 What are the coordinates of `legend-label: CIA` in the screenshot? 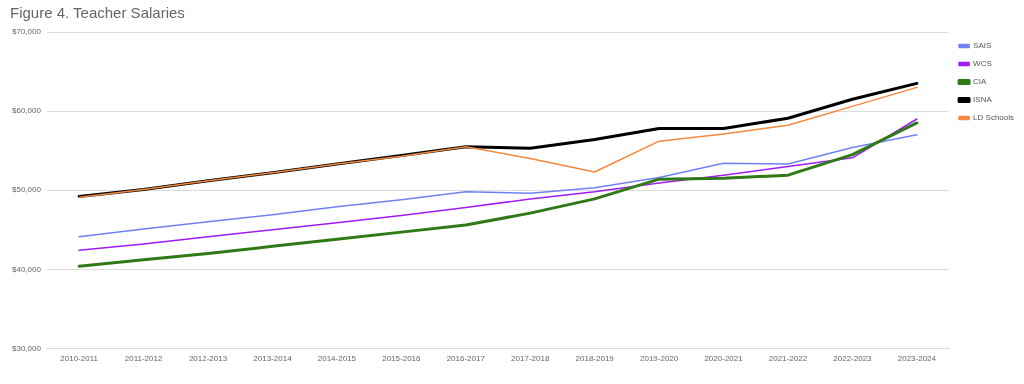 It's located at (980, 82).